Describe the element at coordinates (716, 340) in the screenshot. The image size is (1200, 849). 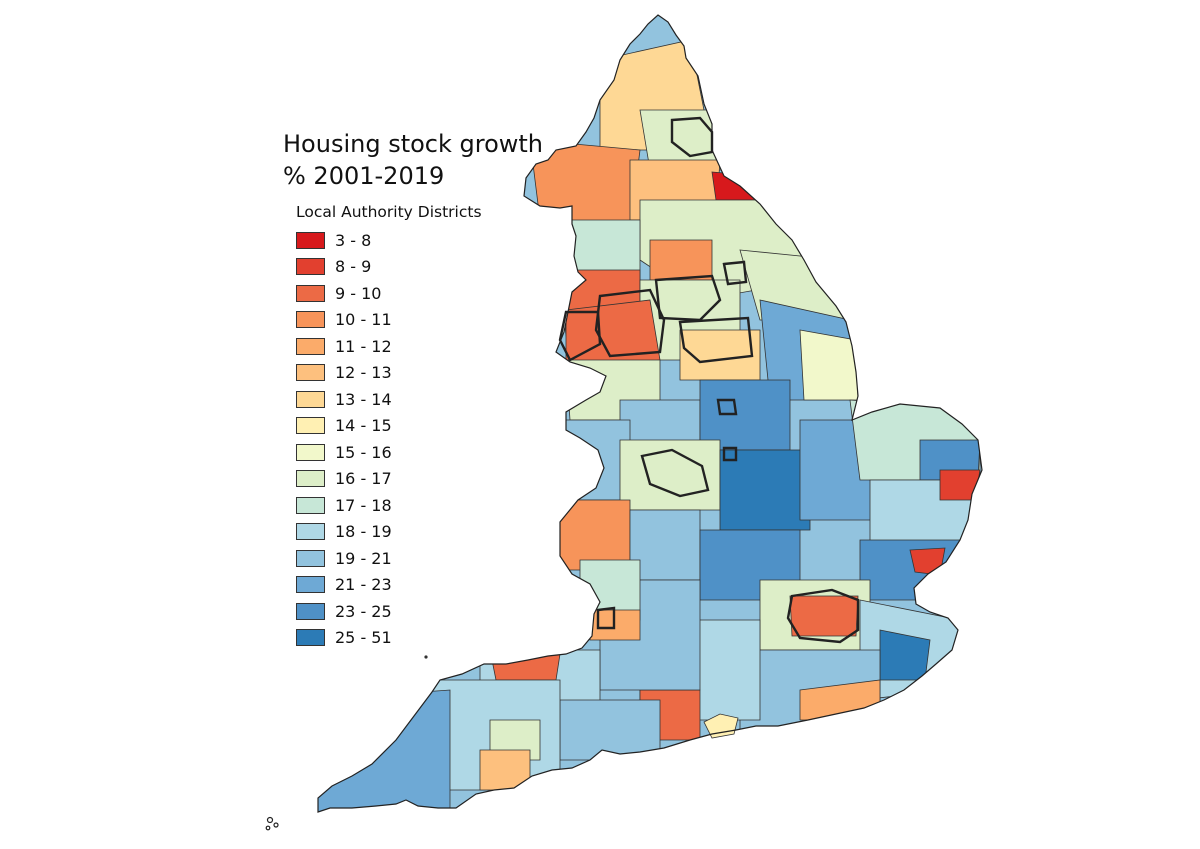
I see `south-yorkshire-outline` at that location.